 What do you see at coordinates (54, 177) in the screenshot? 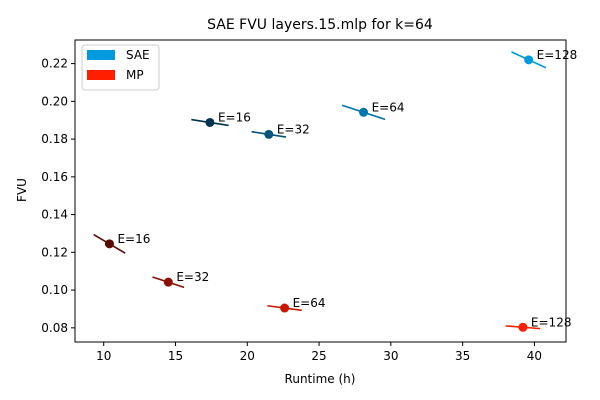
I see `y-tick-label: 0.16` at bounding box center [54, 177].